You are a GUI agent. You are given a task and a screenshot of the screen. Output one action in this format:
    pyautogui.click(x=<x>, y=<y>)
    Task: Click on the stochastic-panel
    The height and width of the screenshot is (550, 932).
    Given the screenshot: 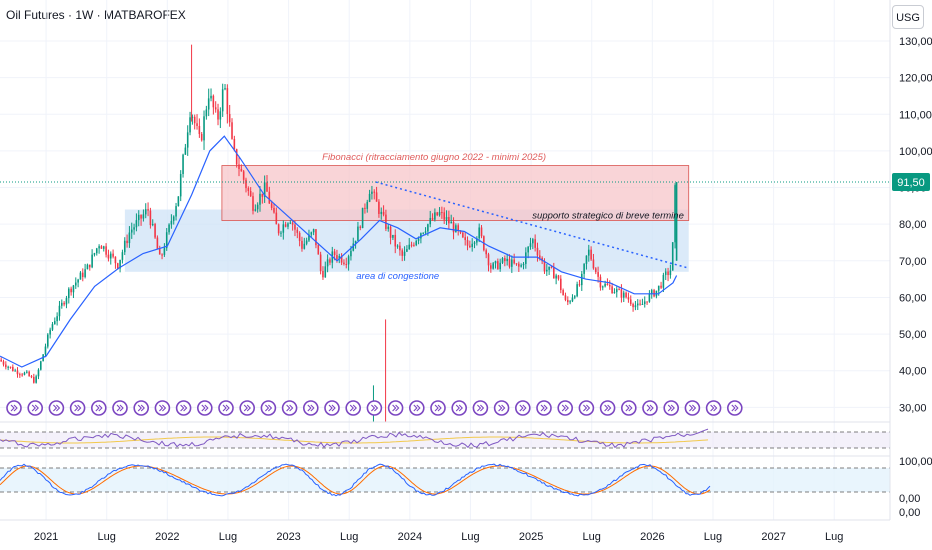 What is the action you would take?
    pyautogui.click(x=445, y=488)
    